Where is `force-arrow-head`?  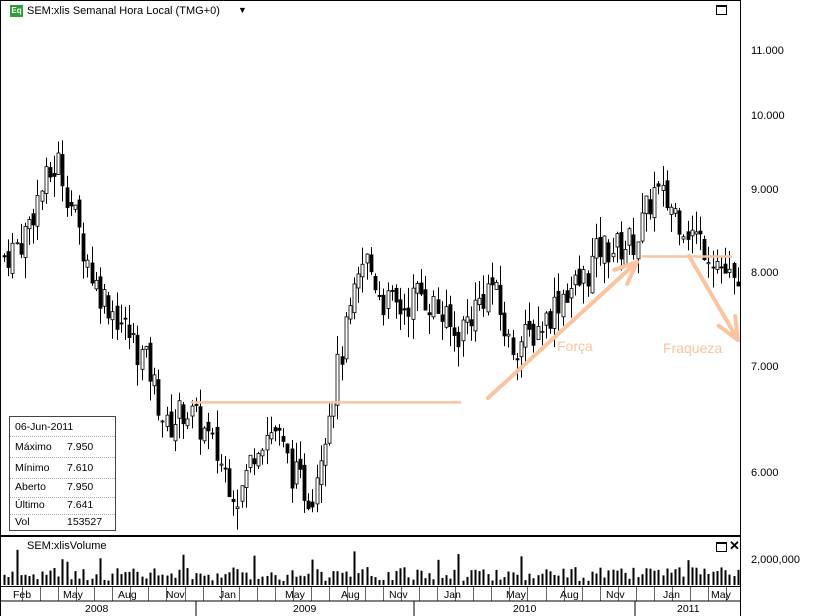 force-arrow-head is located at coordinates (625, 266).